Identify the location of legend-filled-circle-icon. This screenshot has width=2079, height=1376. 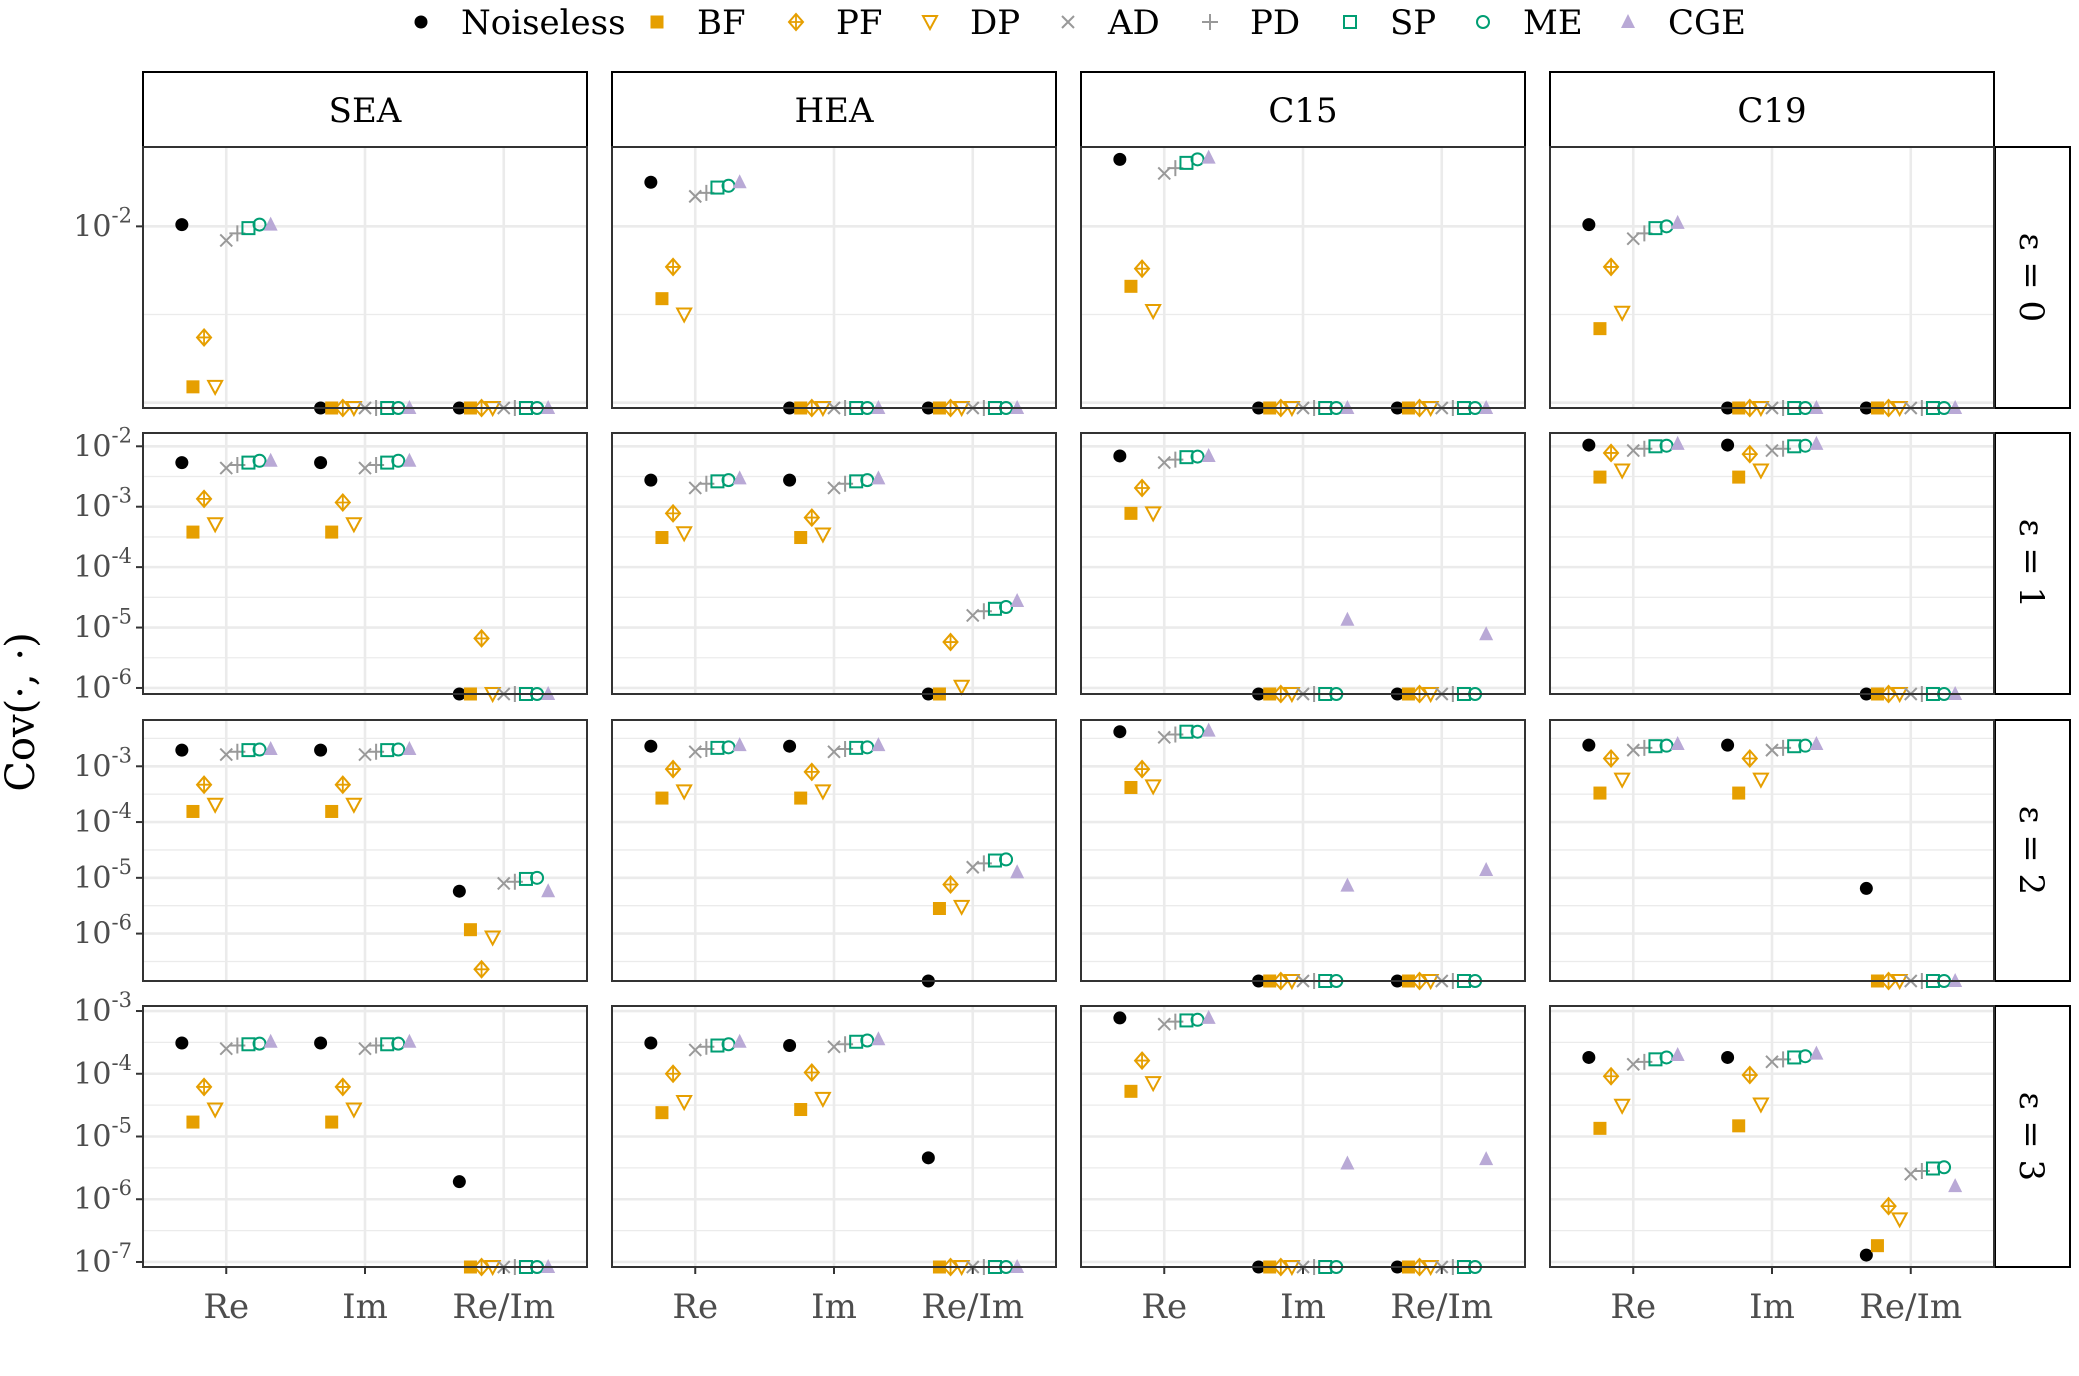
(421, 22).